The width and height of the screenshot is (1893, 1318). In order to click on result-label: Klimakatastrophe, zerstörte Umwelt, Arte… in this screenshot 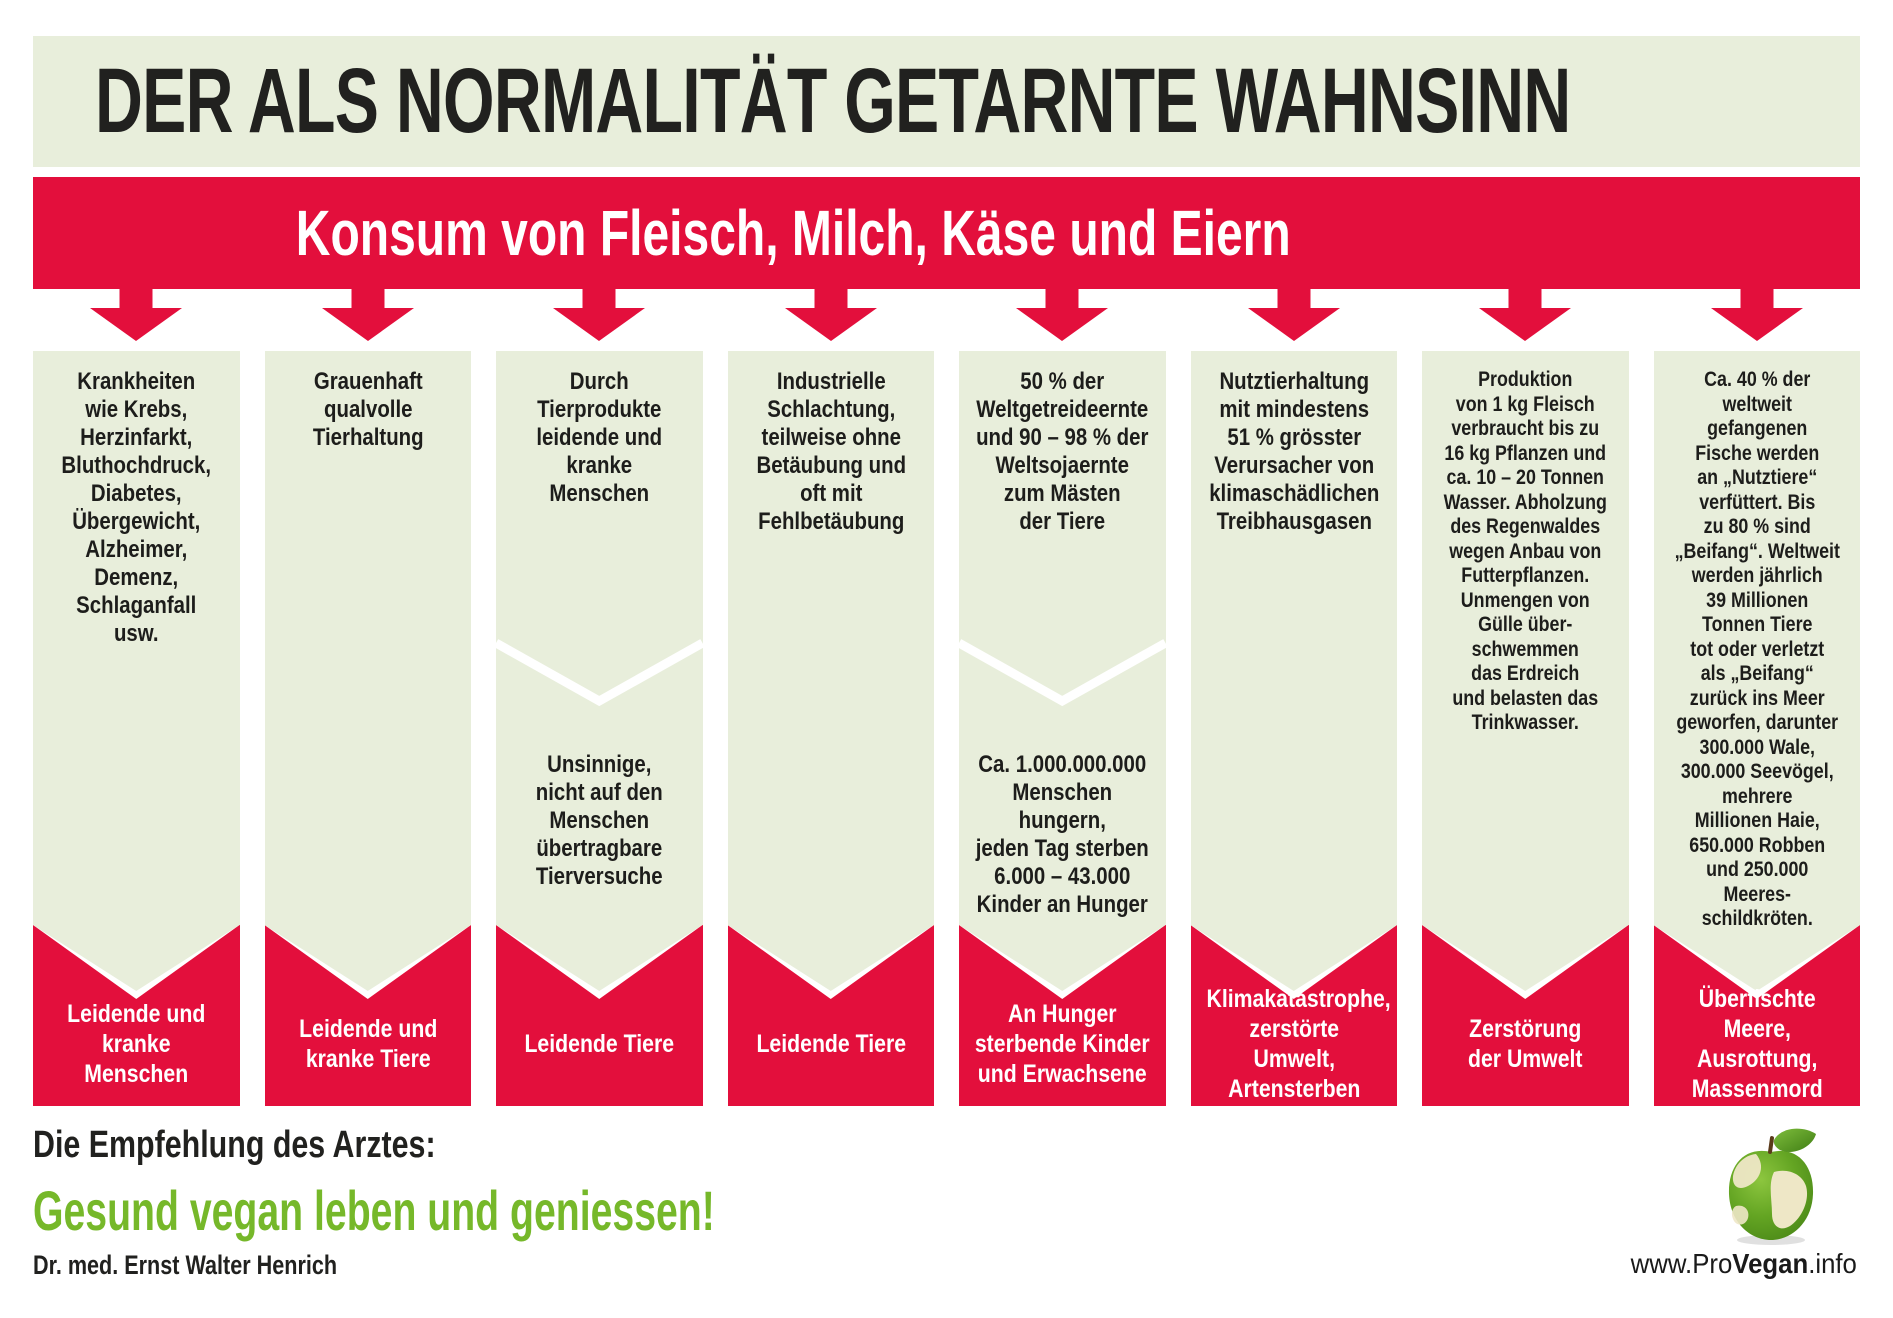, I will do `click(1298, 1043)`.